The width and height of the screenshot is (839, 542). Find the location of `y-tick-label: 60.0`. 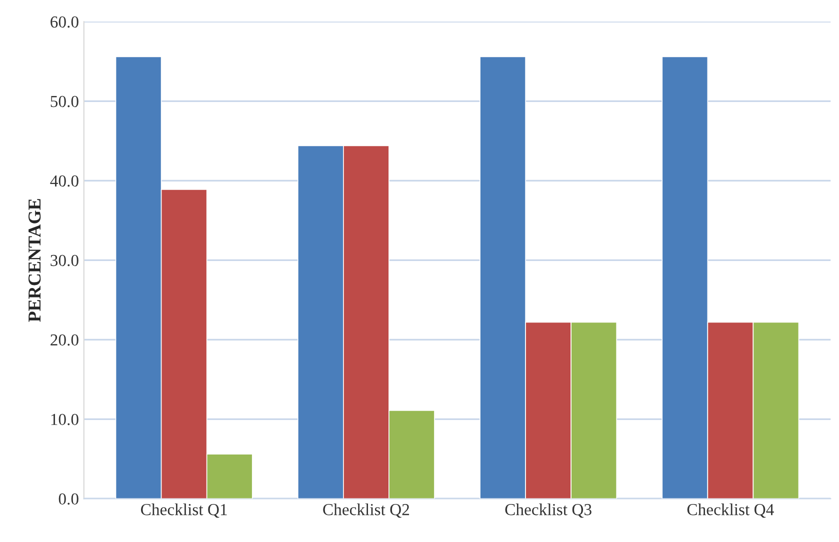

y-tick-label: 60.0 is located at coordinates (64, 22).